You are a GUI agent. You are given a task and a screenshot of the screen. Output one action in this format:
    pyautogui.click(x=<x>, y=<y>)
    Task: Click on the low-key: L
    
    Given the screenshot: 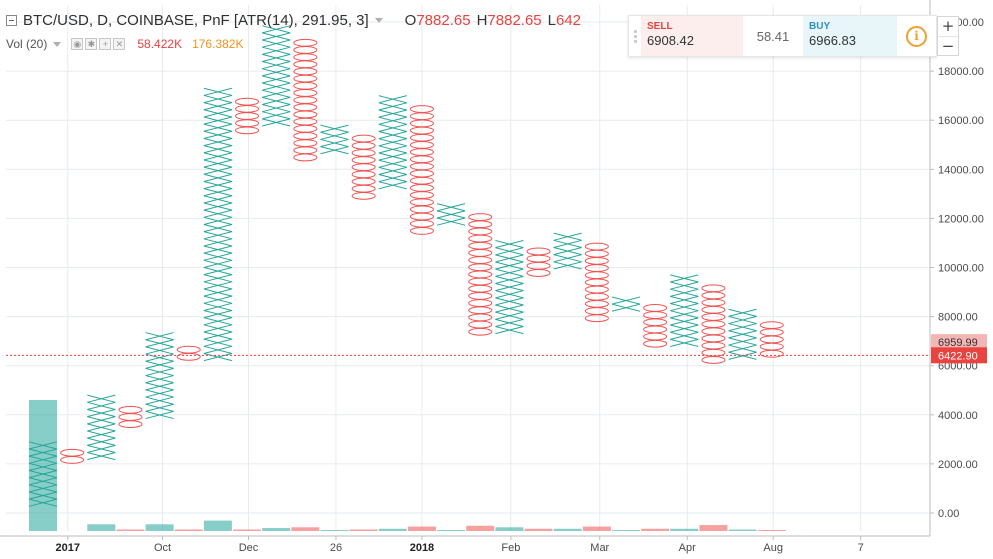 What is the action you would take?
    pyautogui.click(x=551, y=20)
    